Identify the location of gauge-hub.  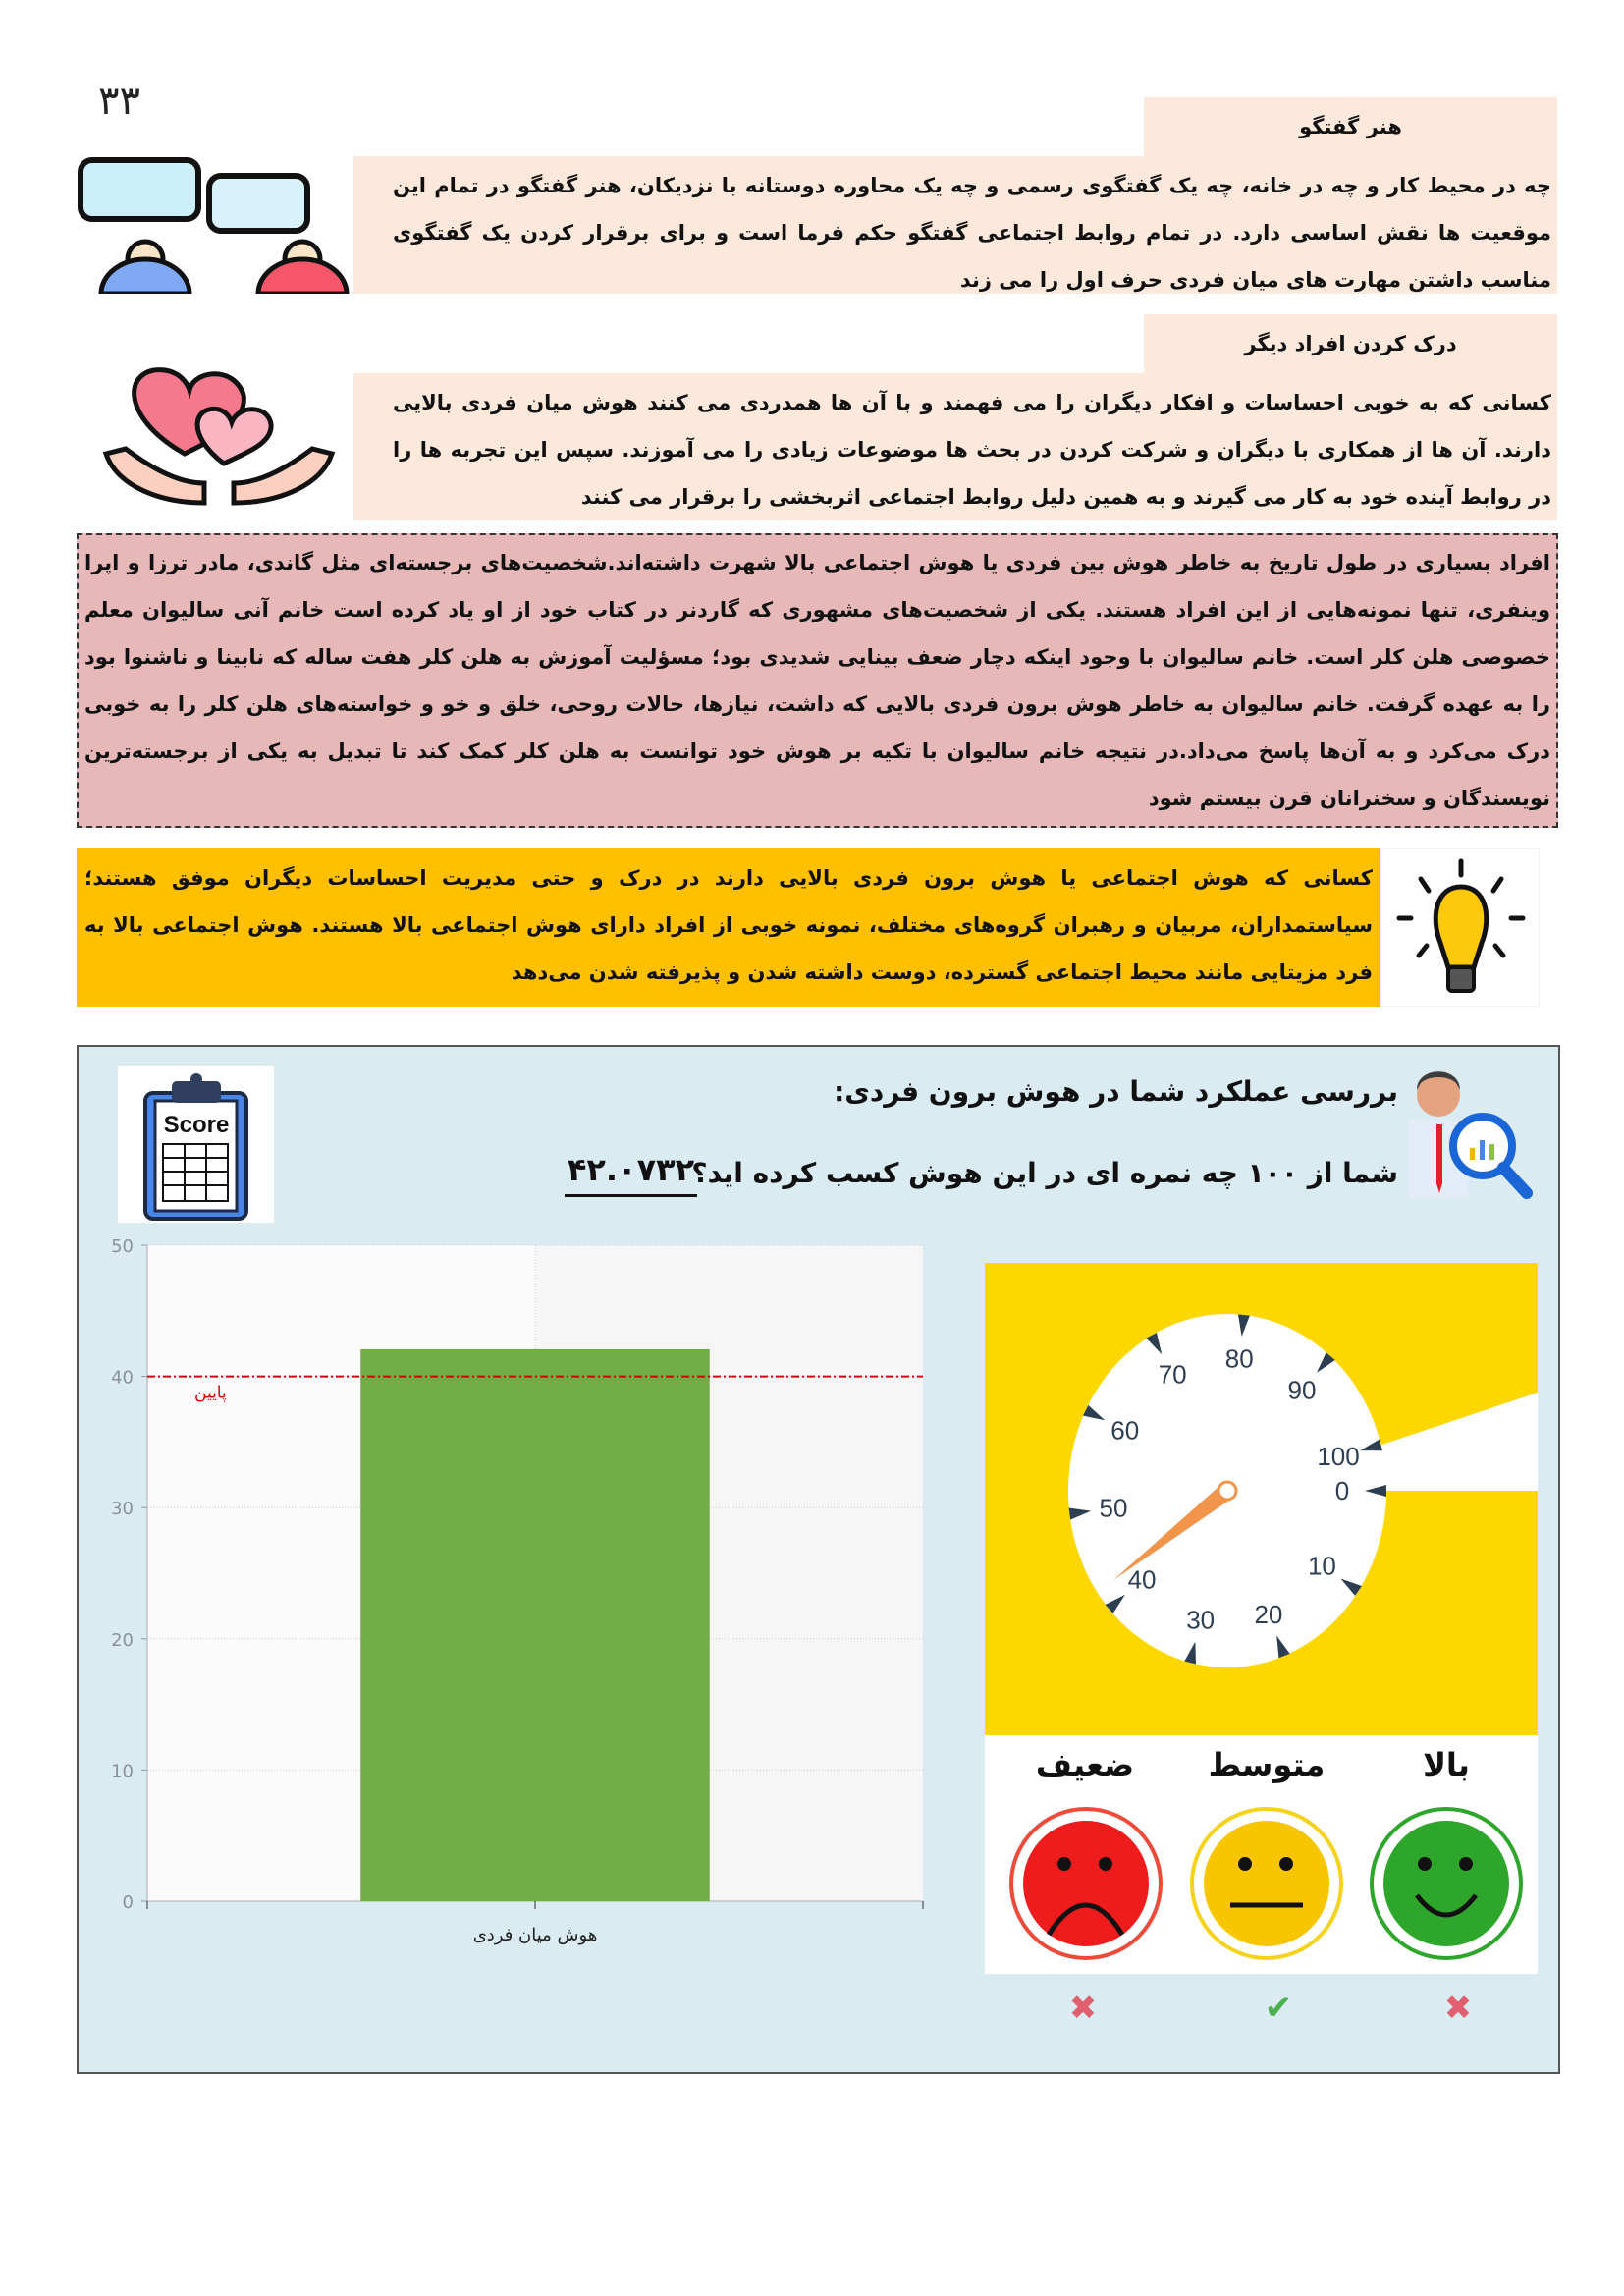
(1227, 1491).